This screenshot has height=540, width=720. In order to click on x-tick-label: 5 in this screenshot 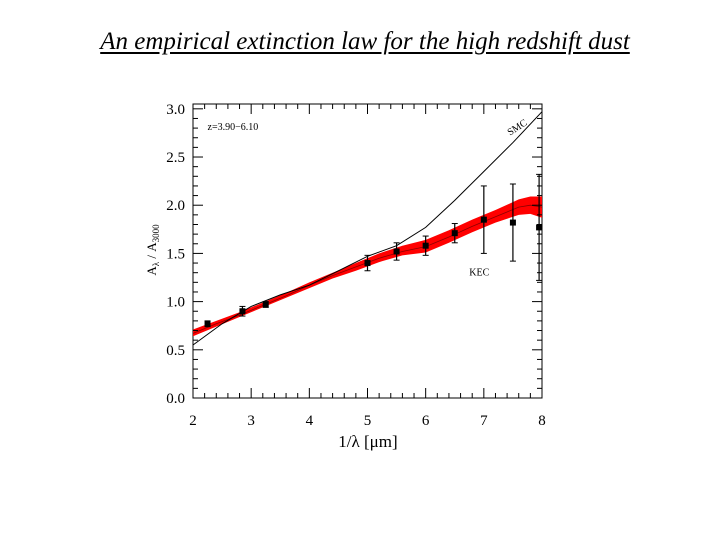, I will do `click(368, 421)`.